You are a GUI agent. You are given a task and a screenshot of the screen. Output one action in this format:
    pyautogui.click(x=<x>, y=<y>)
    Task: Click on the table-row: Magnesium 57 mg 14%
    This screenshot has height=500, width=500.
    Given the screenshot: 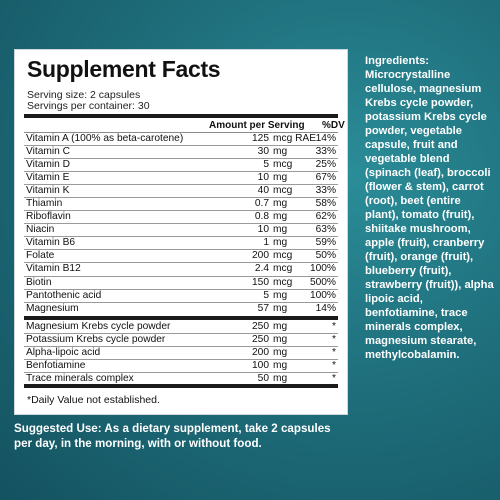 What is the action you would take?
    pyautogui.click(x=181, y=309)
    